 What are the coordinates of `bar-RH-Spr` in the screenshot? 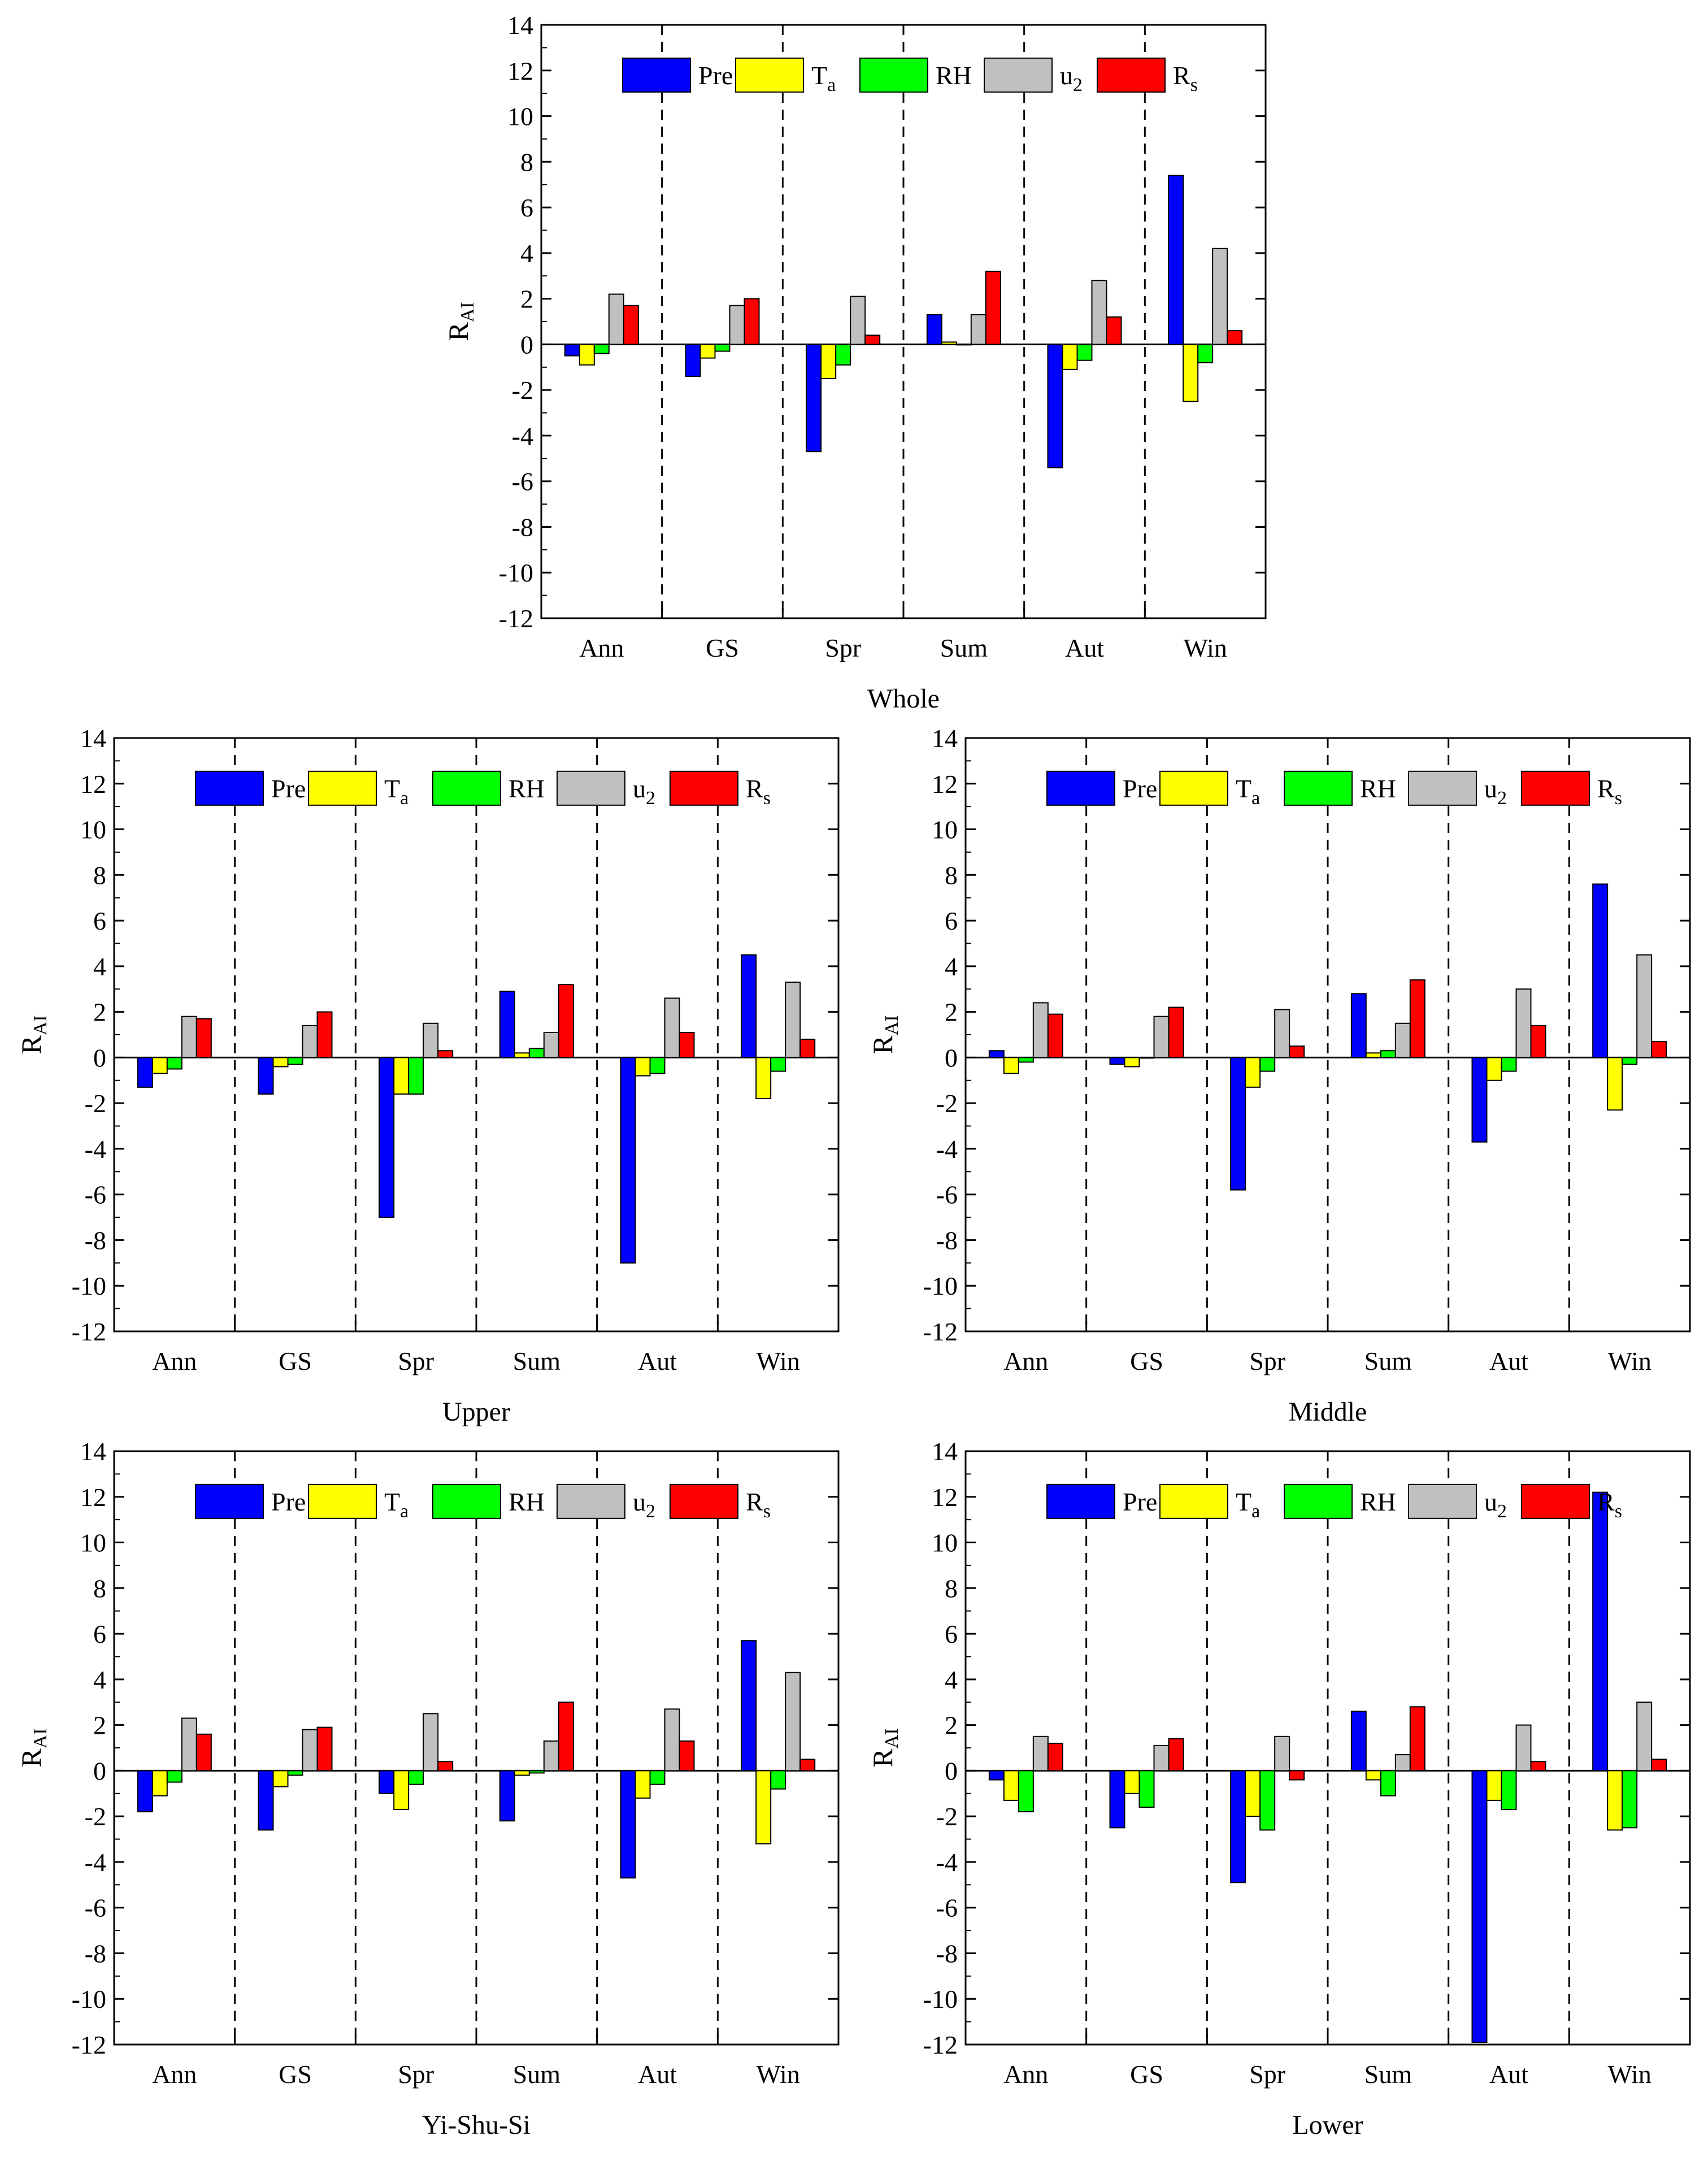 It's located at (416, 1777).